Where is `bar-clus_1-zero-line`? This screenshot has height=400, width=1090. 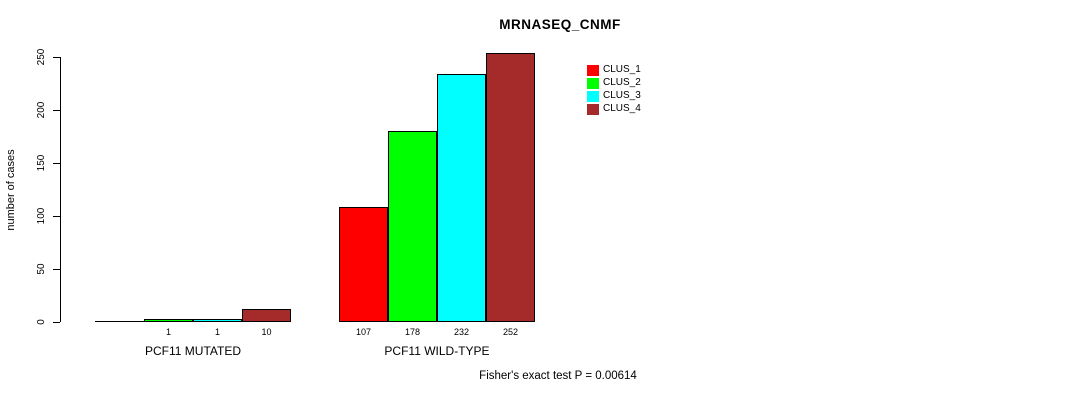
bar-clus_1-zero-line is located at coordinates (119, 321).